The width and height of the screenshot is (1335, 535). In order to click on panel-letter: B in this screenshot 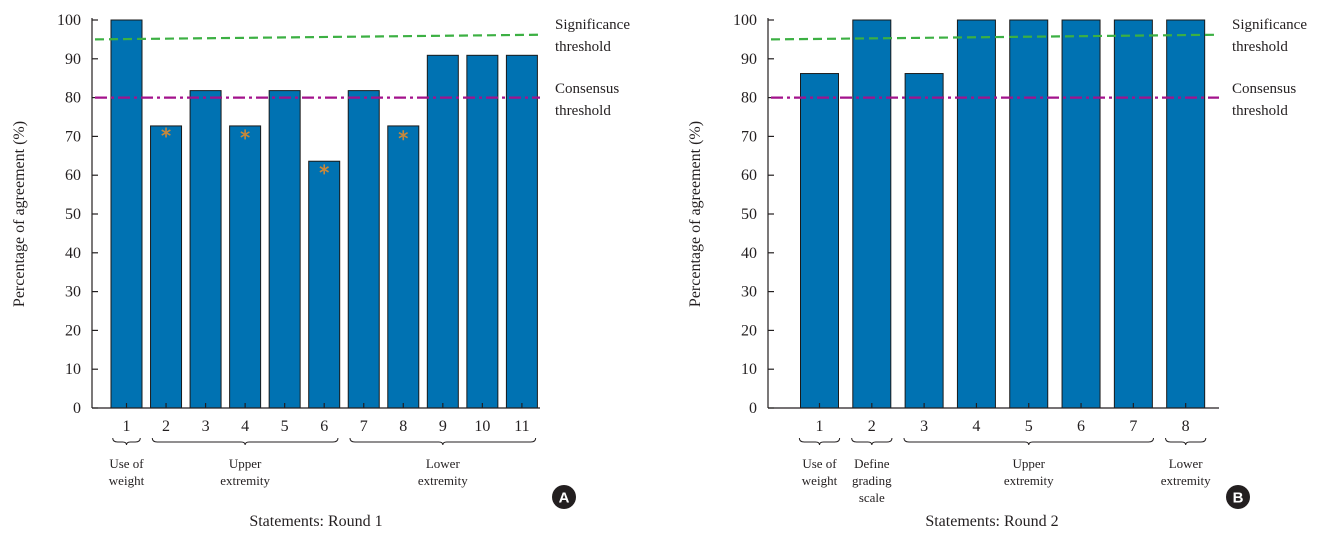, I will do `click(1238, 498)`.